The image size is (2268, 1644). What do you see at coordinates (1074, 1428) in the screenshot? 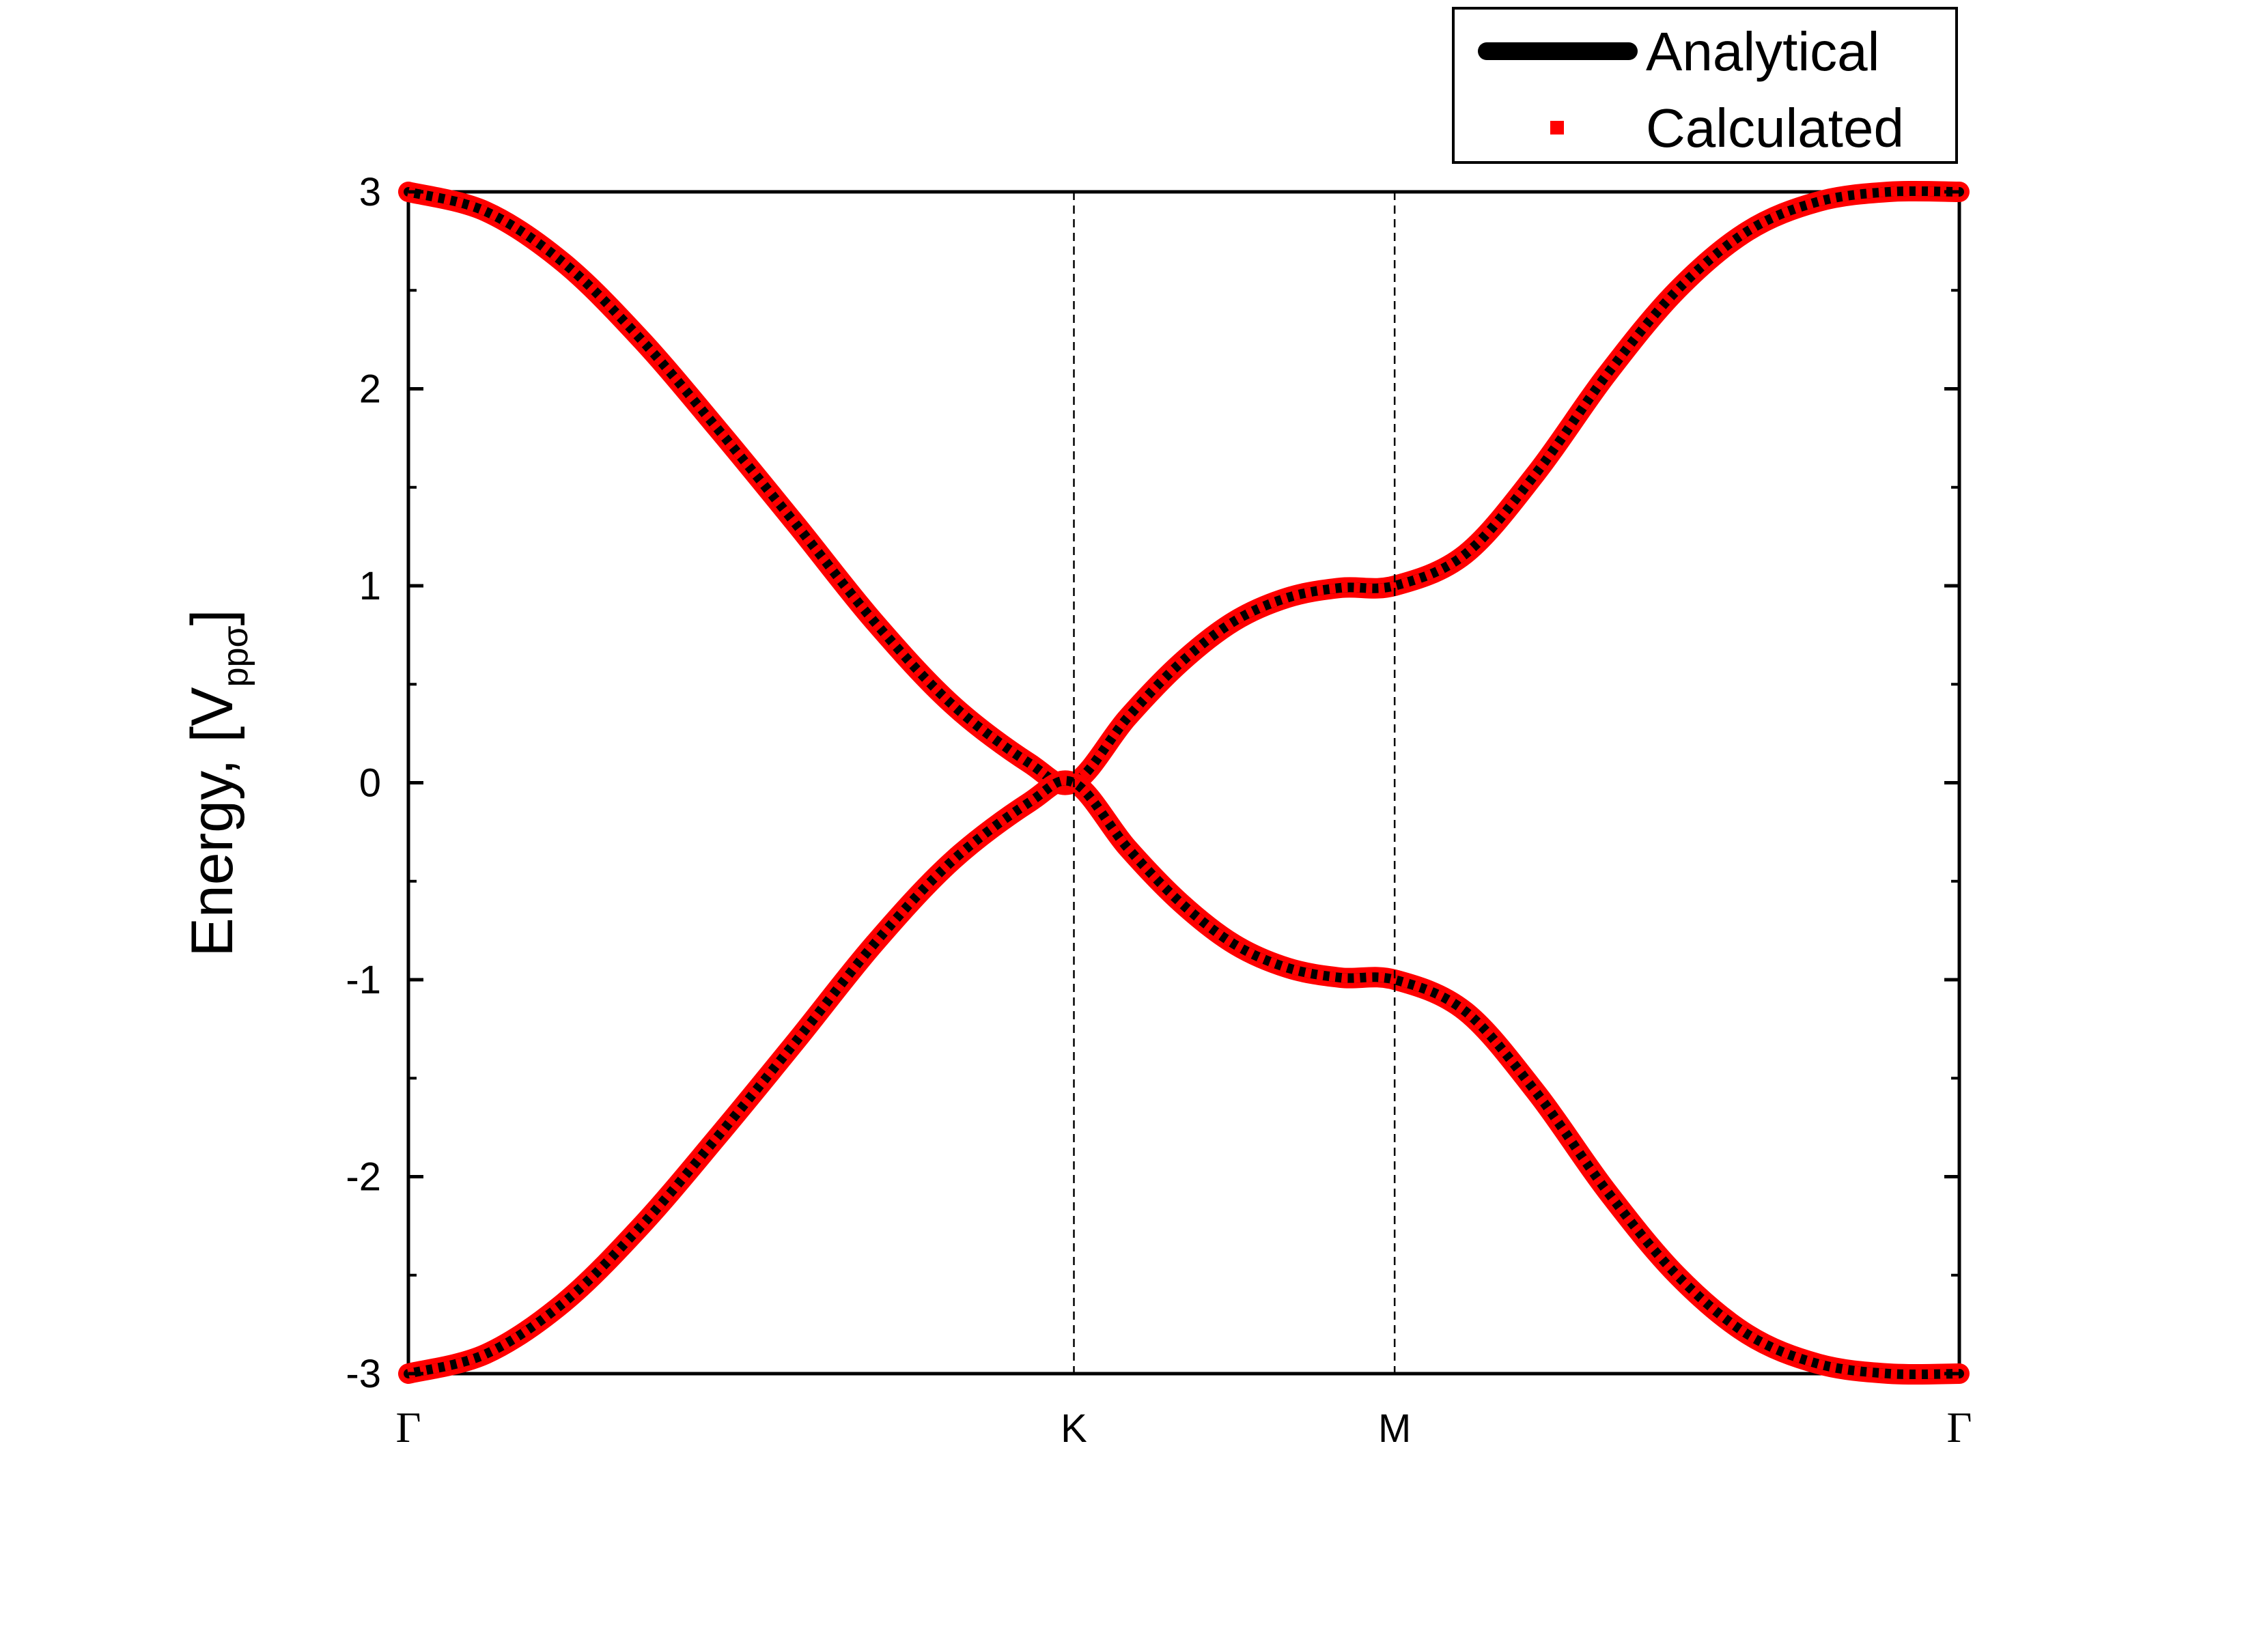
I see `x-tick-label: K` at bounding box center [1074, 1428].